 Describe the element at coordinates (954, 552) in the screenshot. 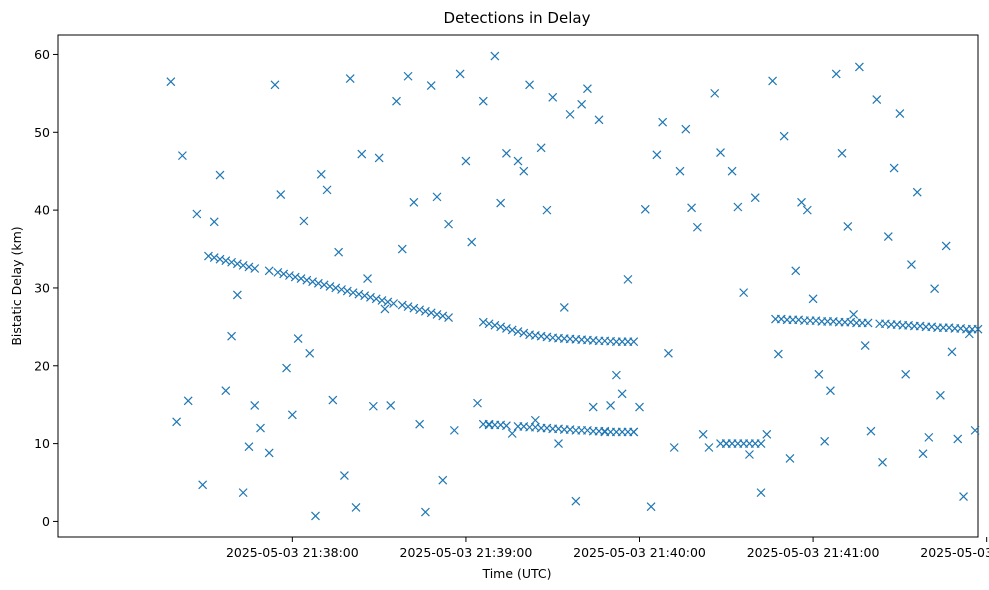

I see `x-tick-label: 2025-05-03 21:42:00` at that location.